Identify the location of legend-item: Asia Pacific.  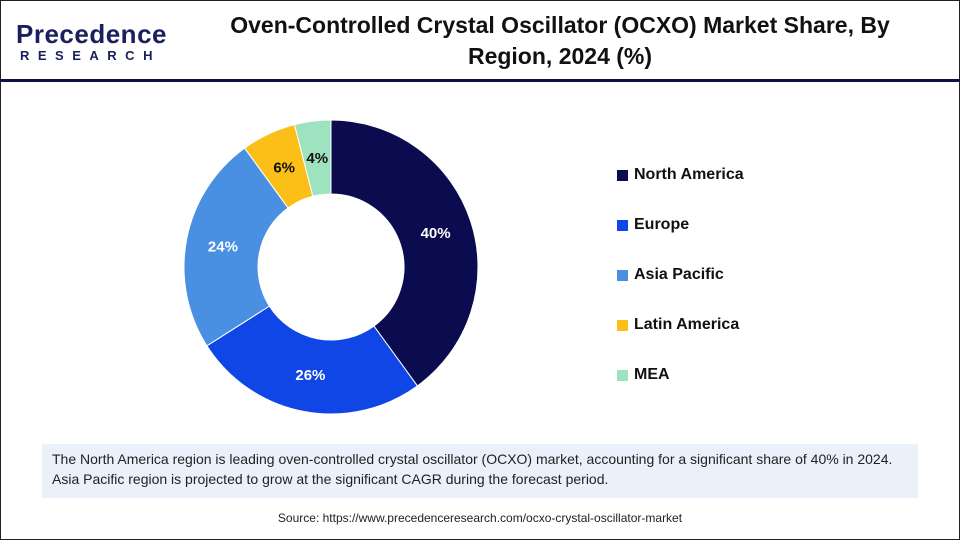
(680, 275).